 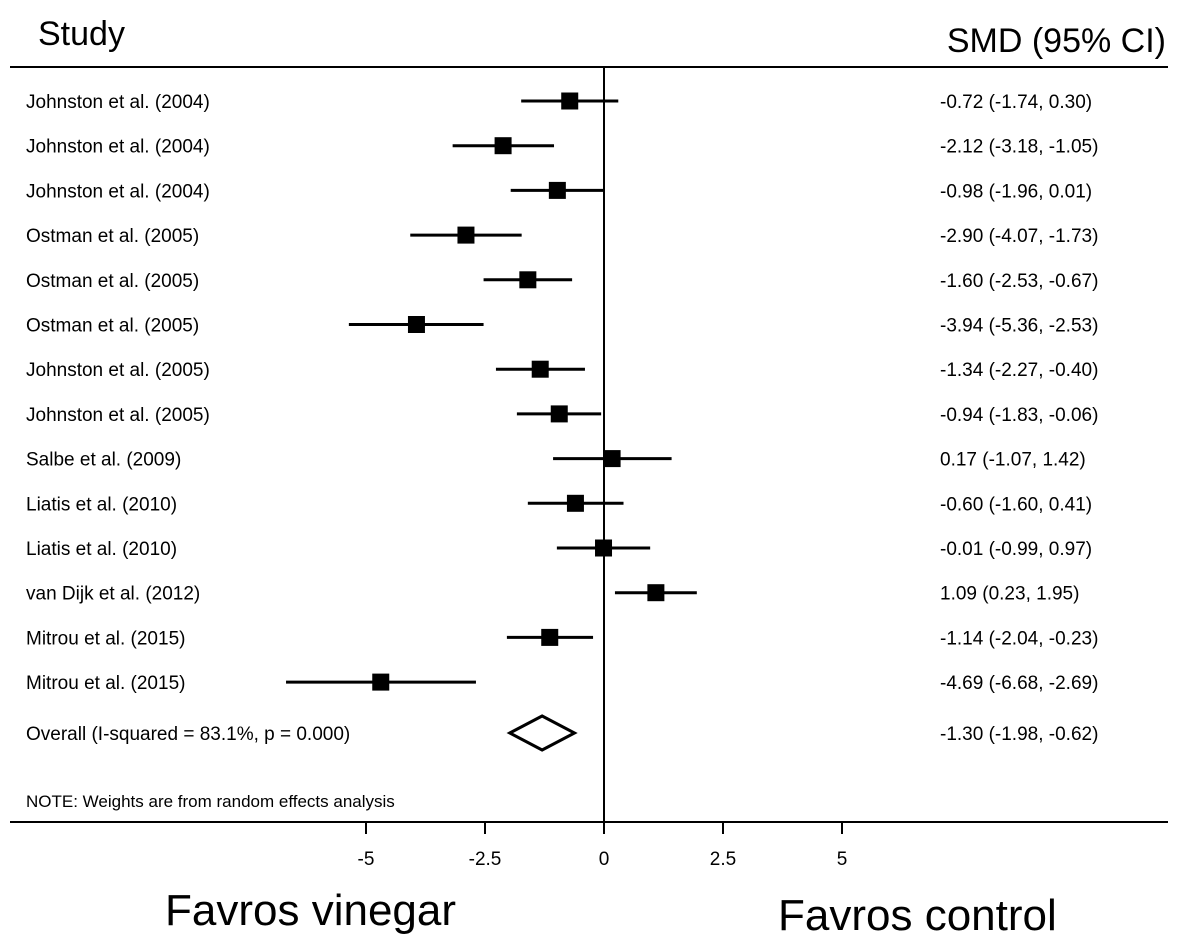 What do you see at coordinates (310, 910) in the screenshot?
I see `favors-vinegar-label: Favros vinegar` at bounding box center [310, 910].